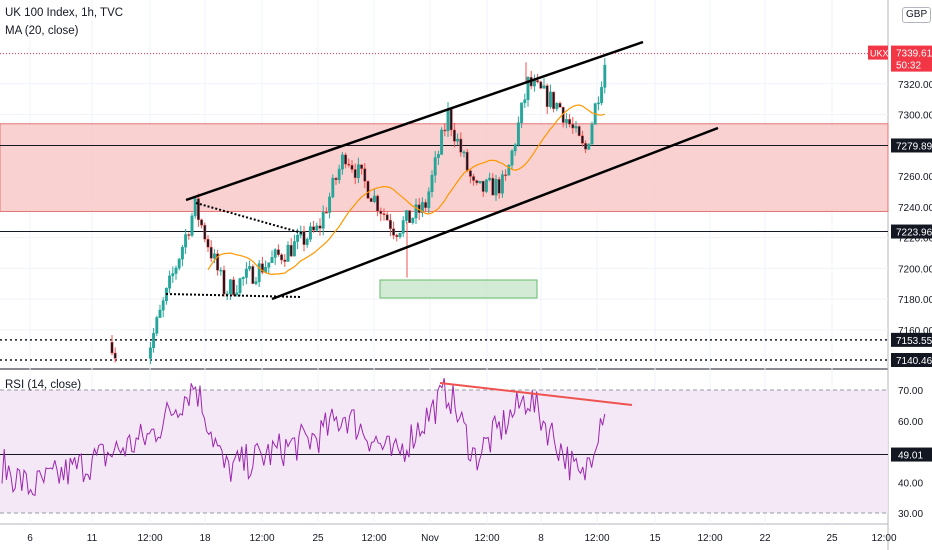 This screenshot has width=932, height=550. Describe the element at coordinates (915, 269) in the screenshot. I see `price-tick-label: 7200.00` at that location.